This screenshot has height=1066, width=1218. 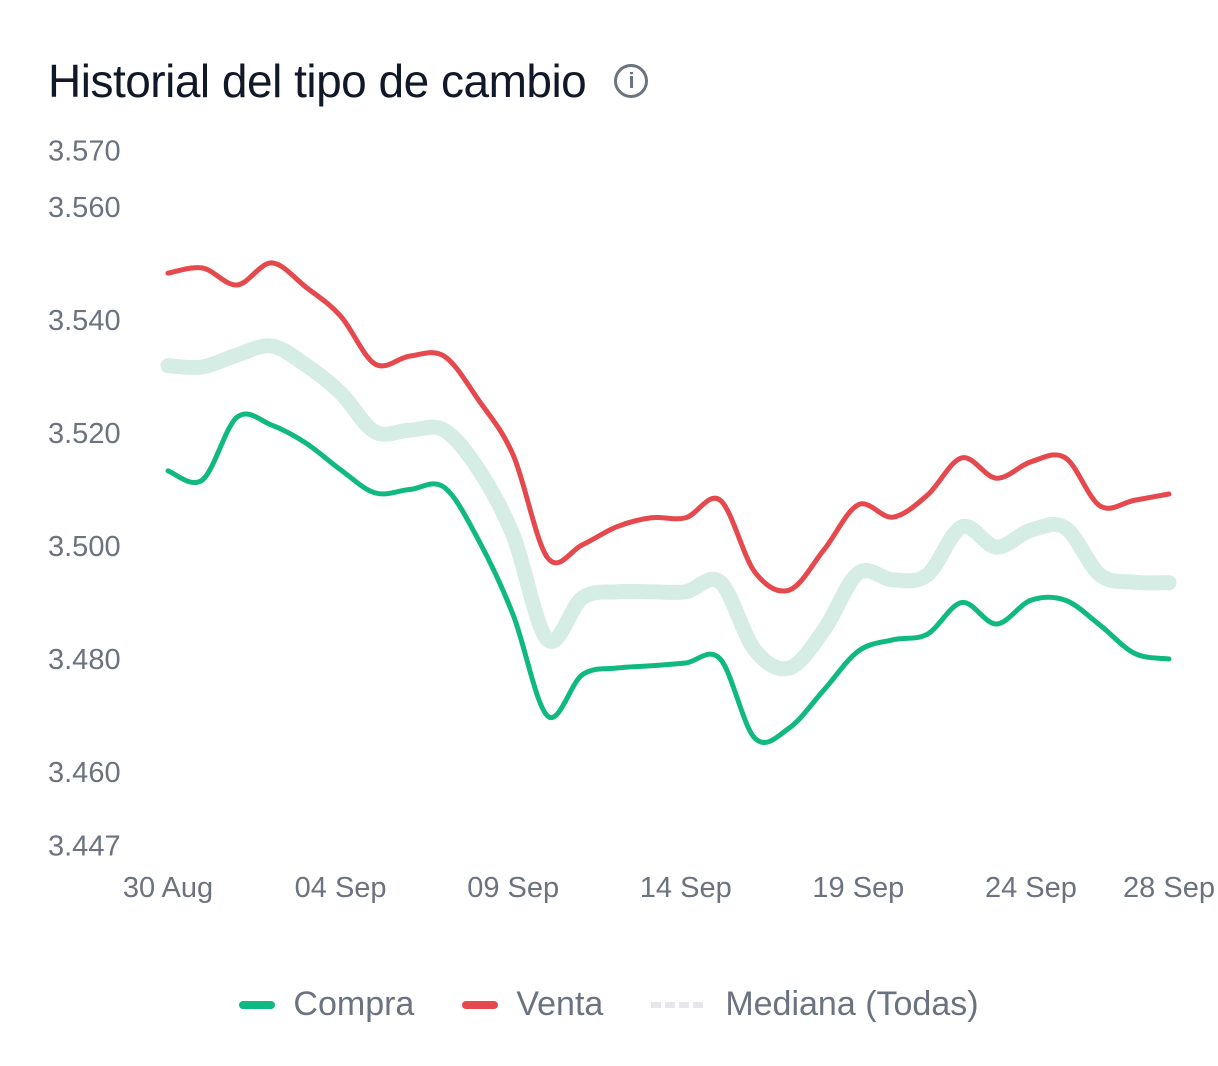 I want to click on x-tick-label: 28 Sep, so click(x=1169, y=888).